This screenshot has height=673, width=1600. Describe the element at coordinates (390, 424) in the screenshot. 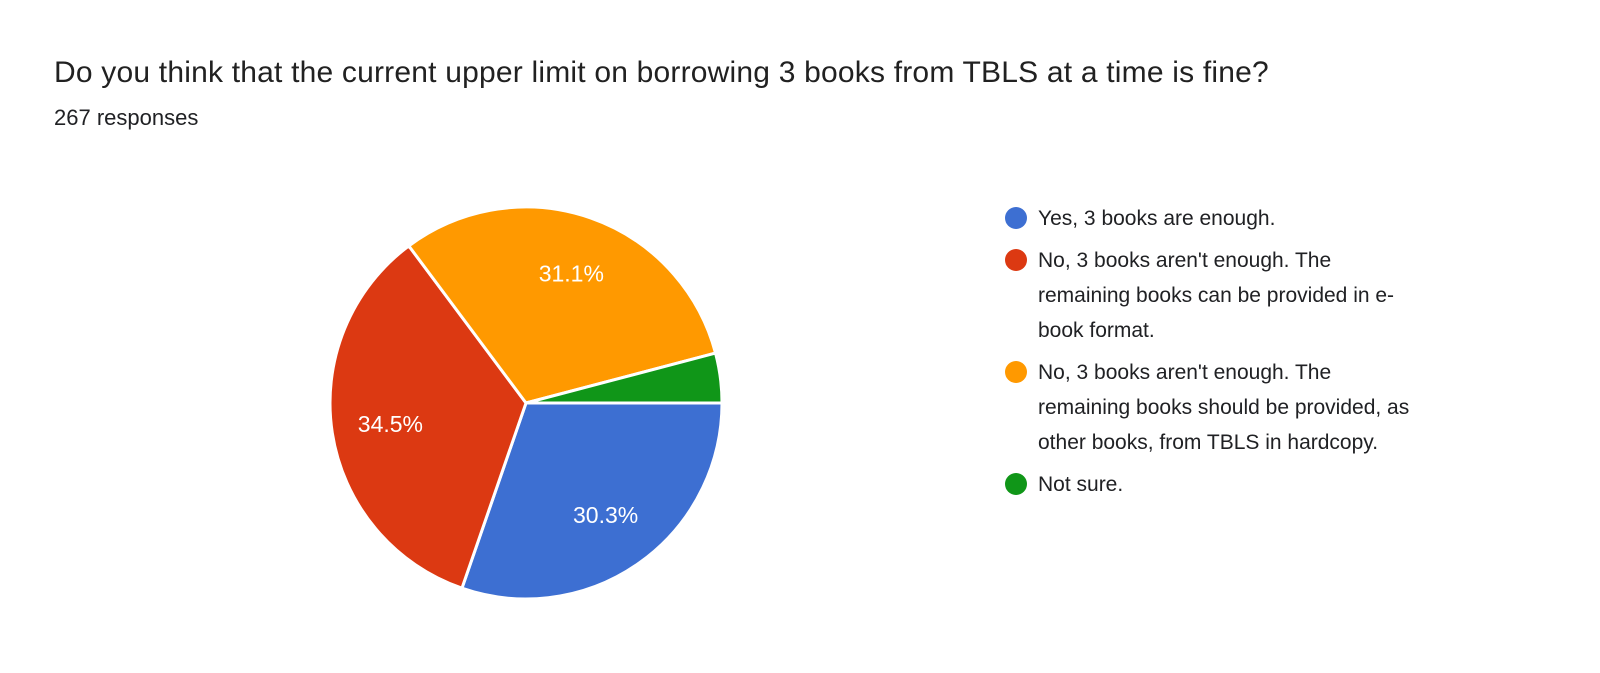

I see `pie-slice-label-1: 34.5%` at that location.